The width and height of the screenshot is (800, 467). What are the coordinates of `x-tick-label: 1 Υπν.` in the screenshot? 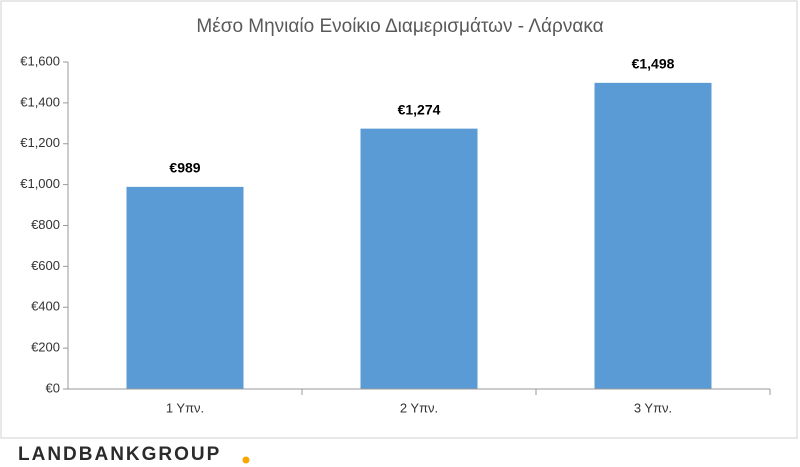 It's located at (185, 407).